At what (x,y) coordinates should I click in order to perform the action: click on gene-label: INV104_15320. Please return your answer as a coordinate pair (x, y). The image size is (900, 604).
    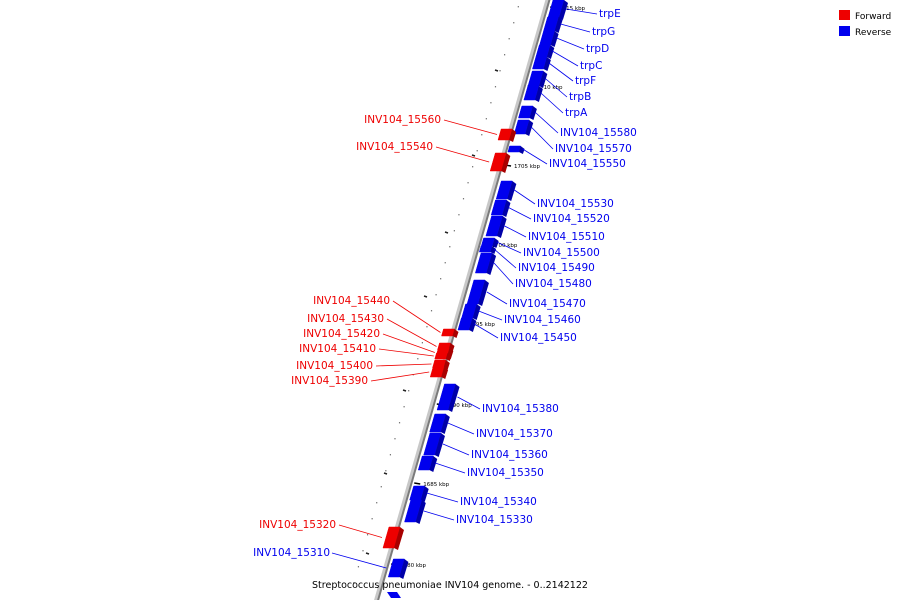
    Looking at the image, I should click on (297, 525).